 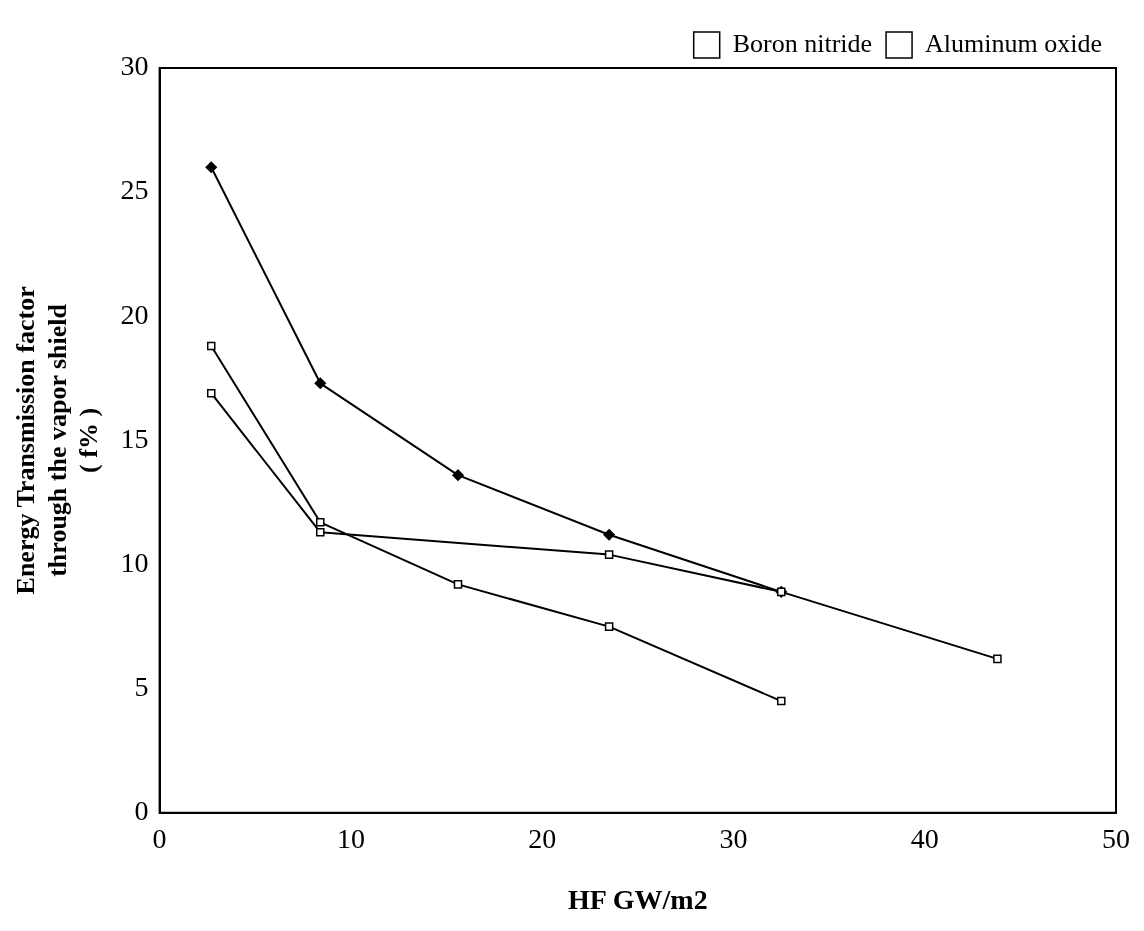 What do you see at coordinates (141, 687) in the screenshot?
I see `y-tick-label: 5` at bounding box center [141, 687].